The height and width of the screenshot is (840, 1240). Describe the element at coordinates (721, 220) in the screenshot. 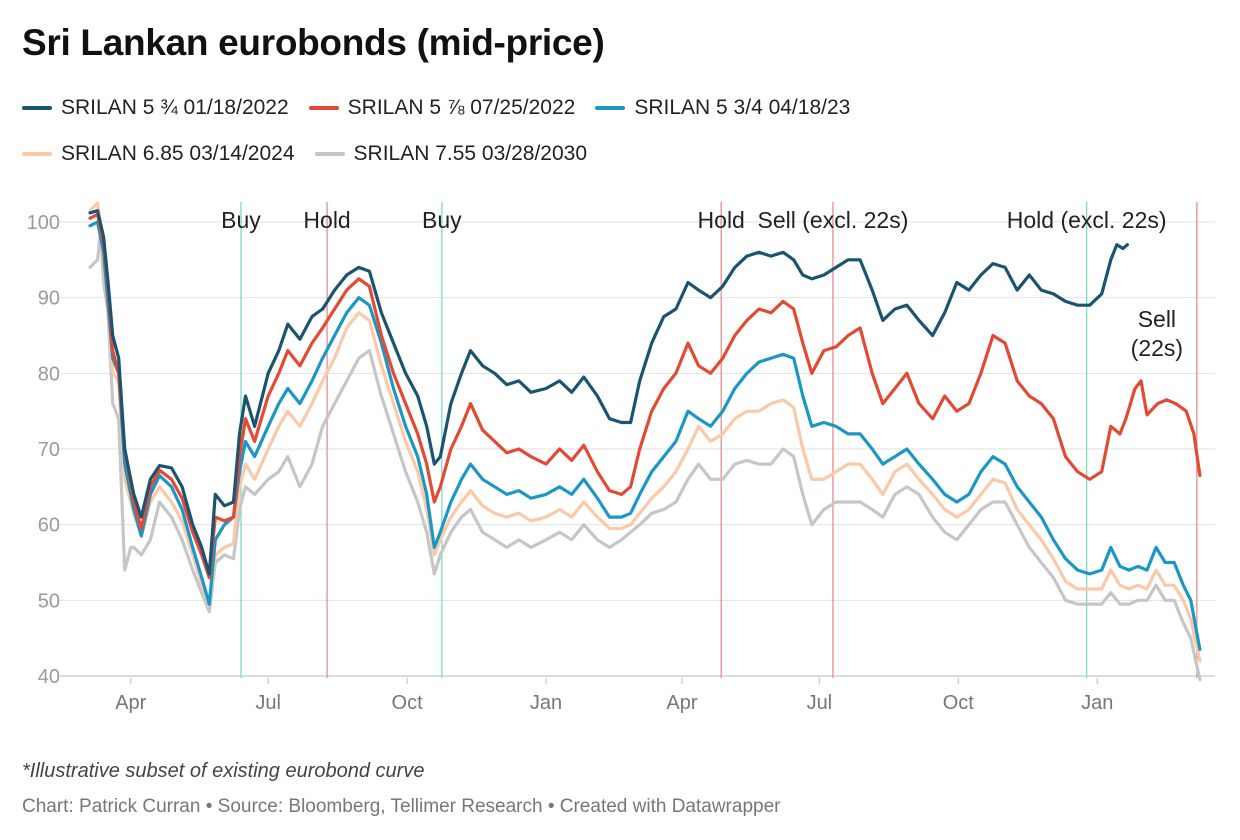

I see `annotation-label-3: Hold` at that location.